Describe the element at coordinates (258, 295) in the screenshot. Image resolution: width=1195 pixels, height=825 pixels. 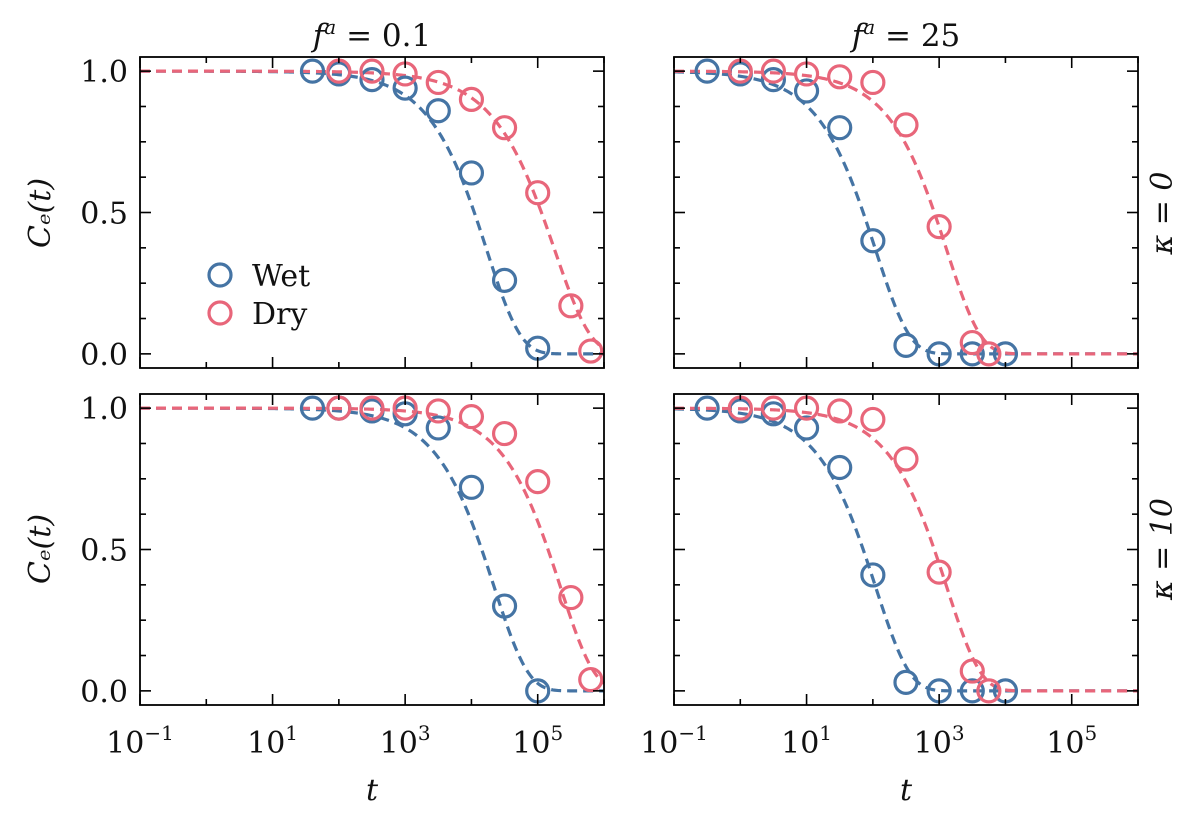
I see `legend: Wet Dry` at that location.